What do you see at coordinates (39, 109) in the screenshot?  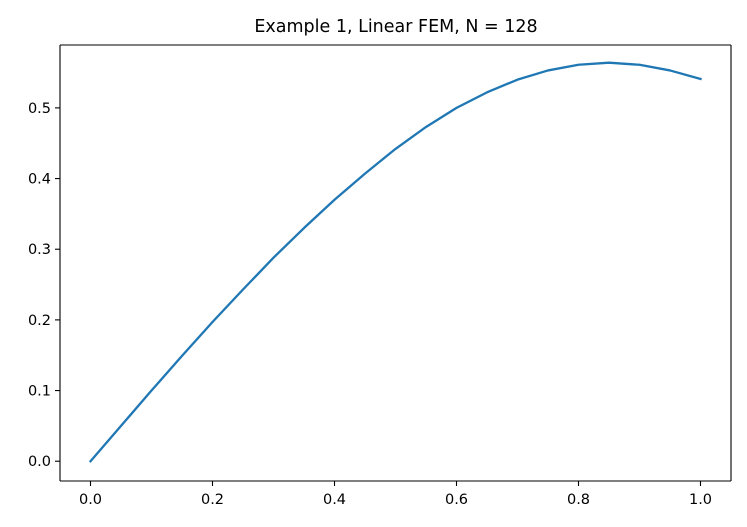 I see `y-tick-label: 0.5` at bounding box center [39, 109].